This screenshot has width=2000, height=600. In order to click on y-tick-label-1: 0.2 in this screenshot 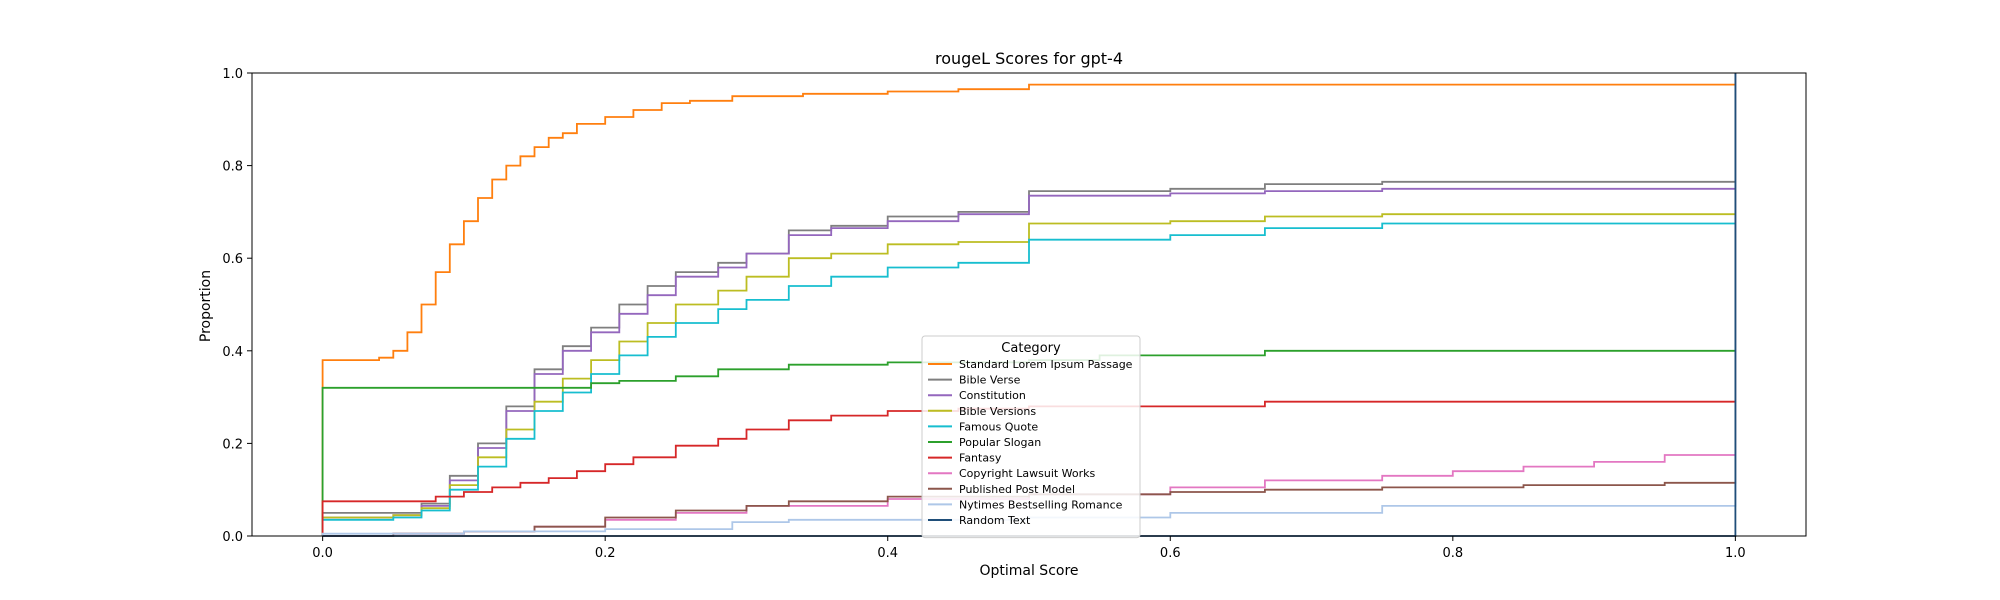, I will do `click(232, 444)`.